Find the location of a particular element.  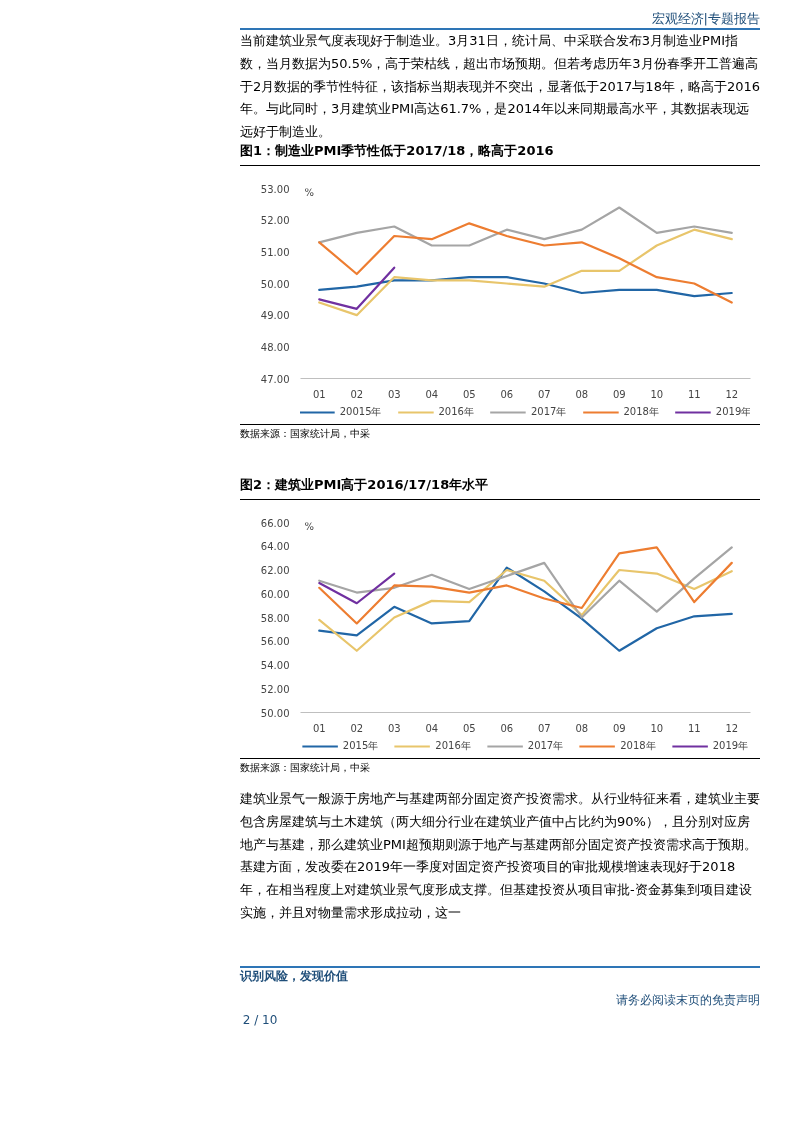

y-tick-label: 58.00 is located at coordinates (275, 618).